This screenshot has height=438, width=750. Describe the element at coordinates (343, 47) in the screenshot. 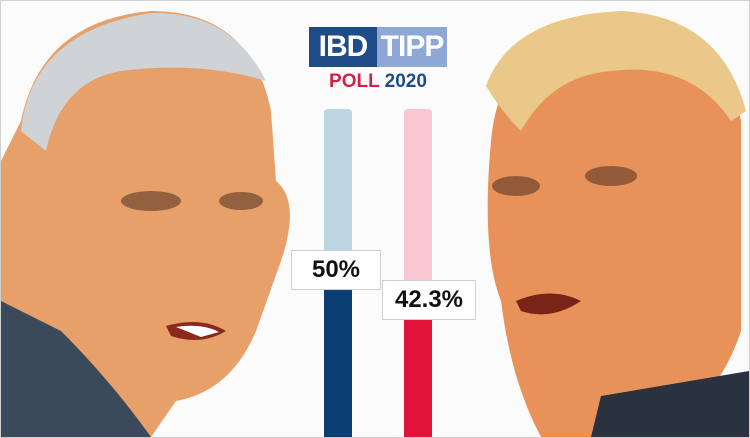

I see `logo-ibd: IBD` at that location.